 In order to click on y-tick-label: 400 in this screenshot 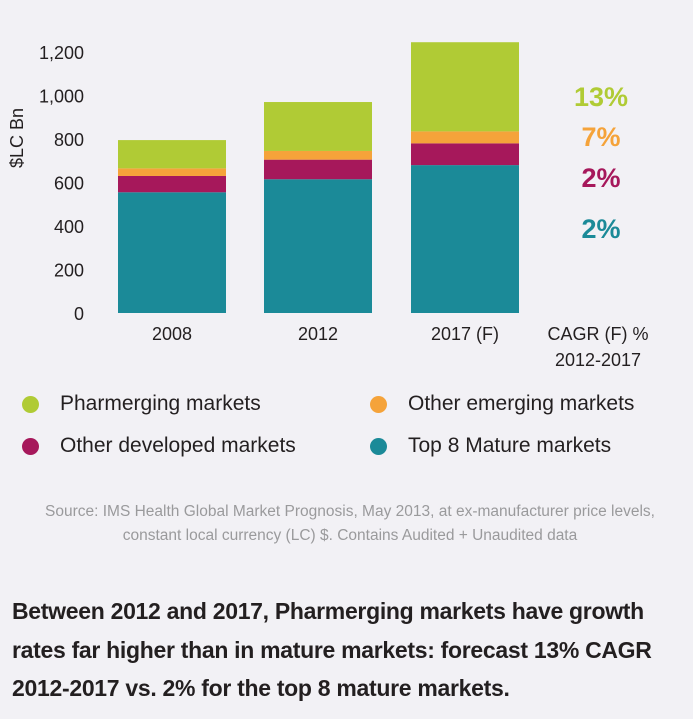, I will do `click(69, 227)`.